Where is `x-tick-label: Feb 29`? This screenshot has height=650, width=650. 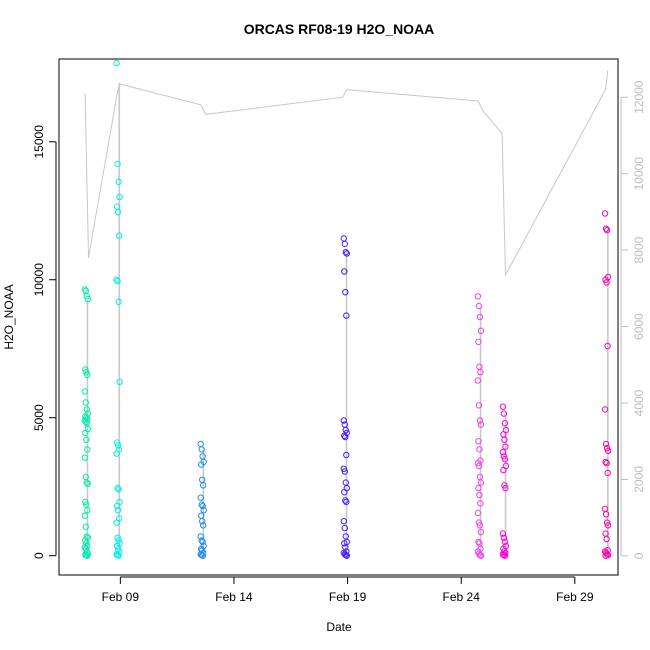 x-tick-label: Feb 29 is located at coordinates (575, 597).